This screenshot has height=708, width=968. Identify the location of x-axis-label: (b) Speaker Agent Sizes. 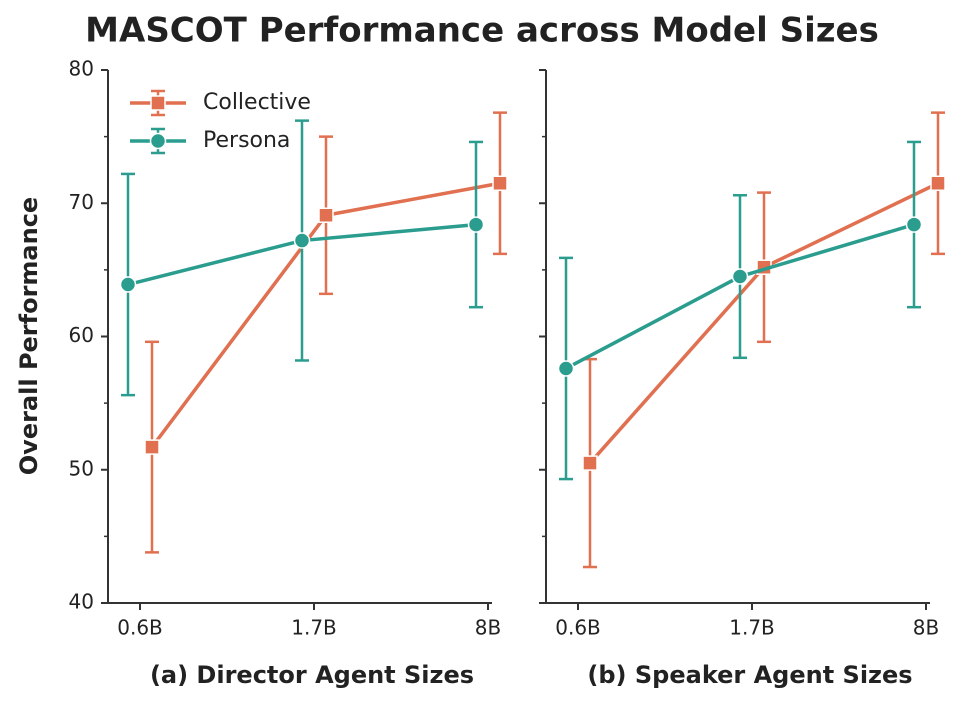
(749, 675).